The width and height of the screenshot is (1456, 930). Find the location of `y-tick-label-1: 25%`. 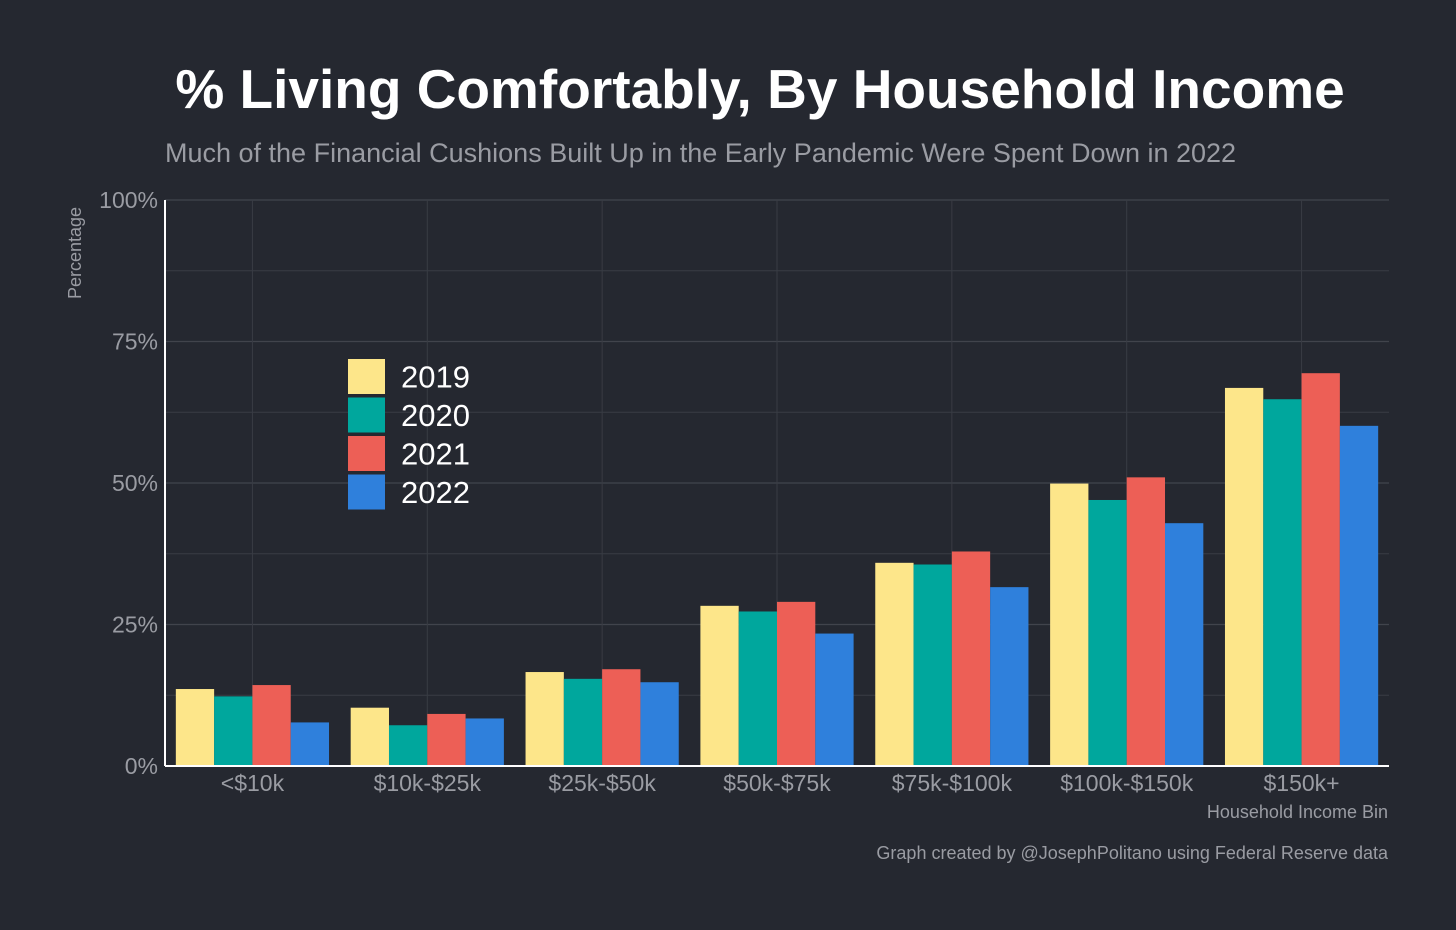

y-tick-label-1: 25% is located at coordinates (135, 625).